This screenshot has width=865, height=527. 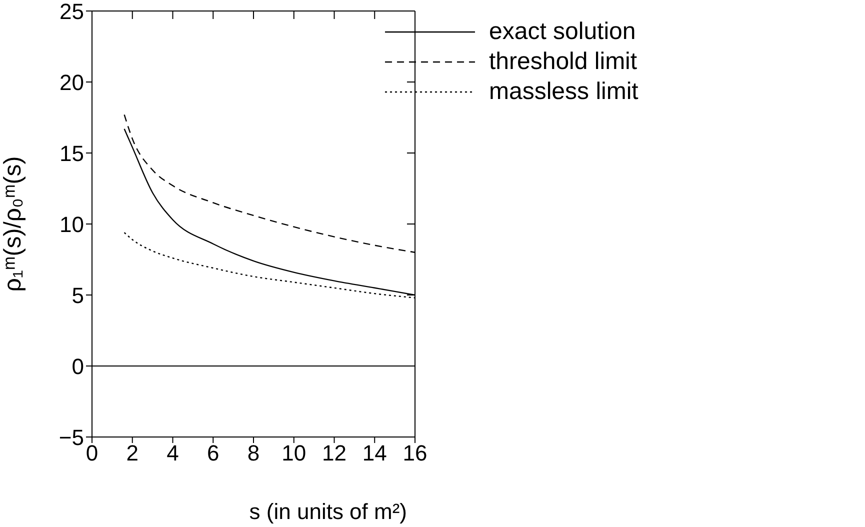 I want to click on legend-label: threshold limit, so click(x=563, y=62).